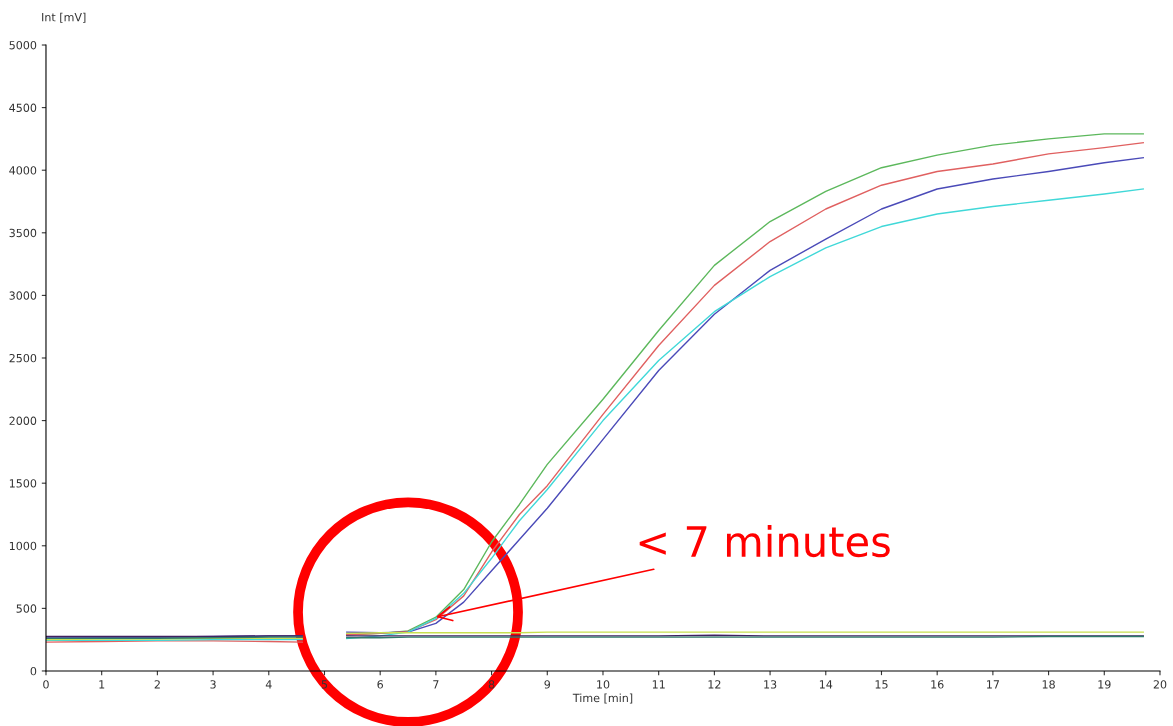 The width and height of the screenshot is (1173, 726). I want to click on x-axis-title: Time [min], so click(602, 698).